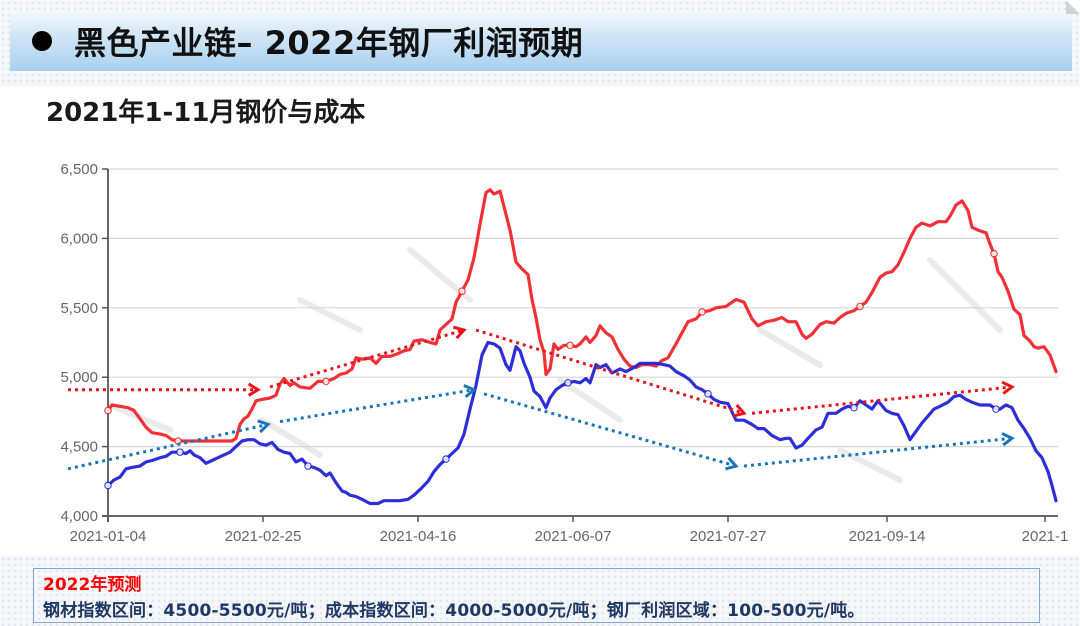  What do you see at coordinates (329, 42) in the screenshot?
I see `page-title: 黑色产业链– 2022年钢厂利润预期` at bounding box center [329, 42].